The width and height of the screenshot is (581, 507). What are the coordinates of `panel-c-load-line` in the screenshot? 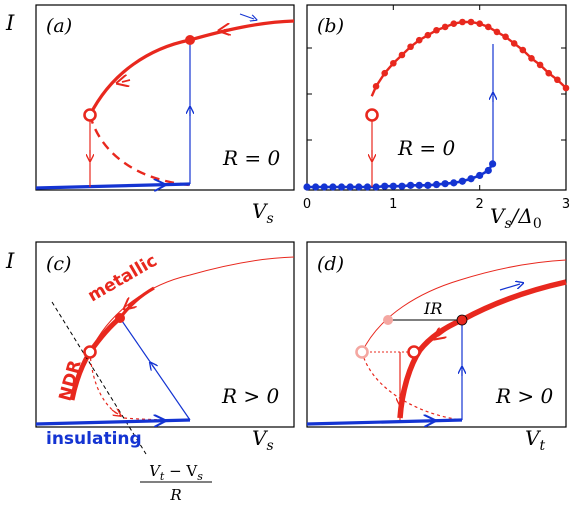 It's located at (99, 378).